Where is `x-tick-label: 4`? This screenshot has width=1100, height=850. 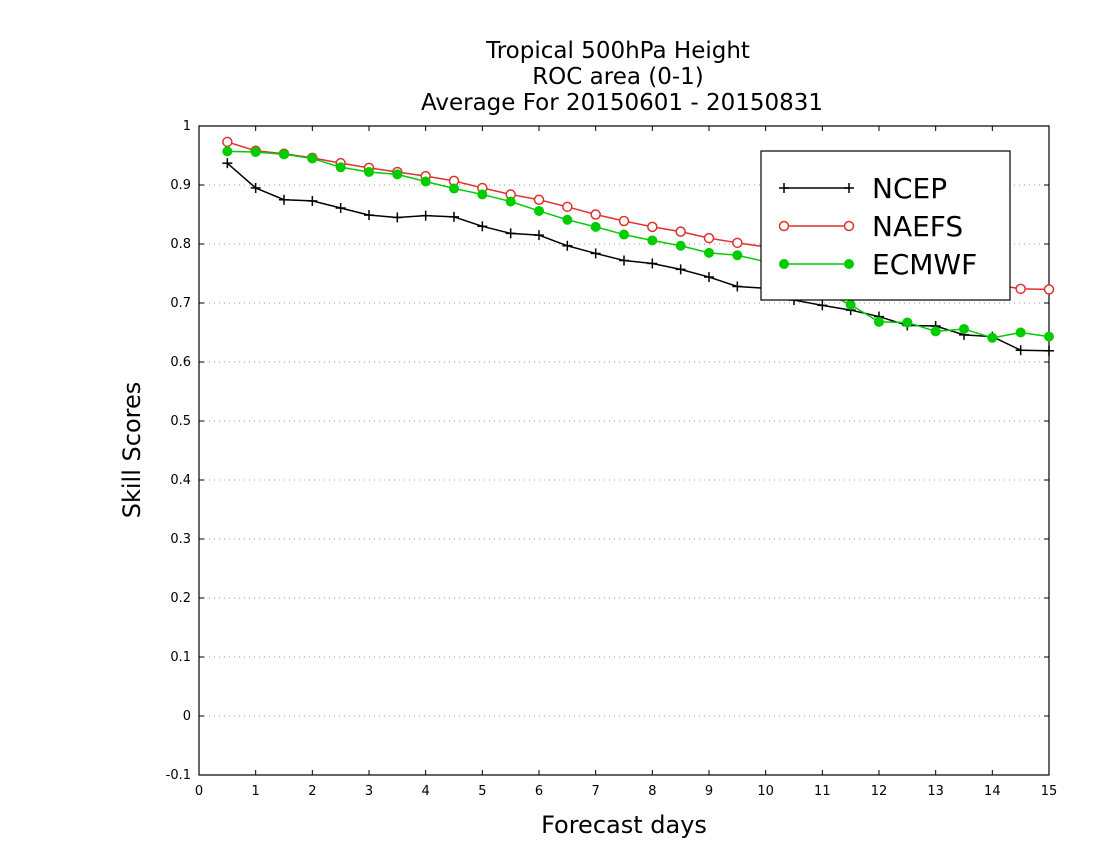 x-tick-label: 4 is located at coordinates (426, 791).